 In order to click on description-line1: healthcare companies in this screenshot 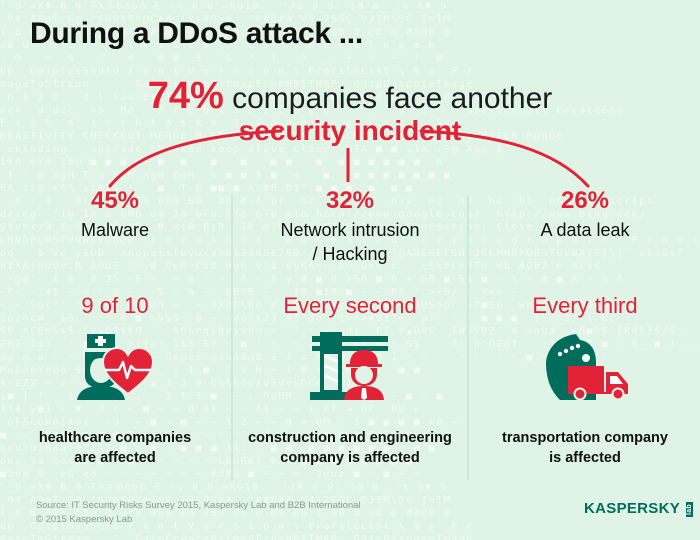, I will do `click(115, 438)`.